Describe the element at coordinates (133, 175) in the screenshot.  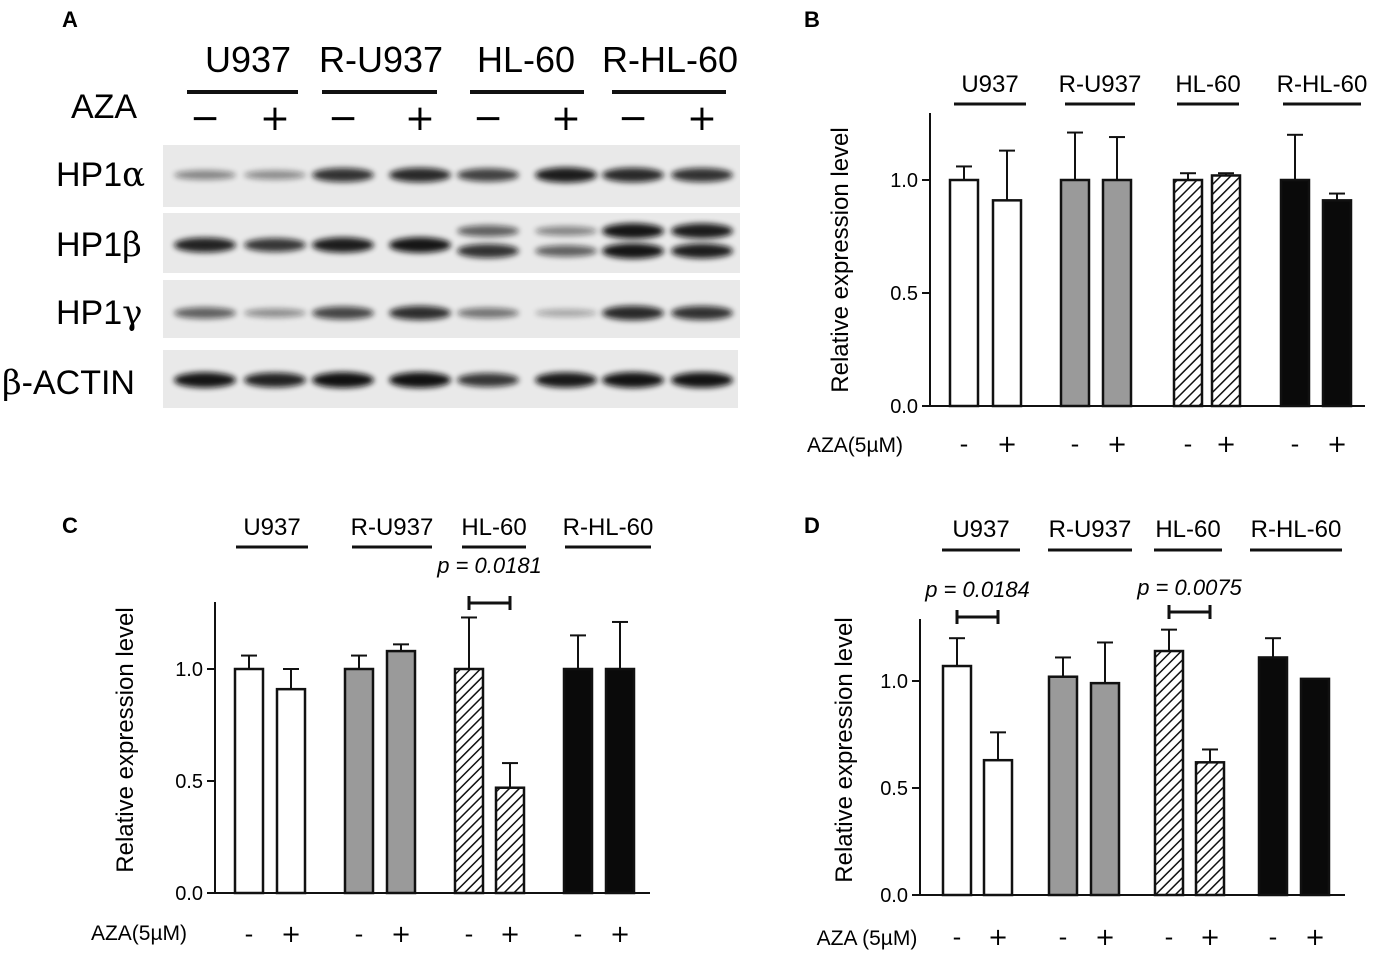
I see `blot-row-greek: α` at that location.